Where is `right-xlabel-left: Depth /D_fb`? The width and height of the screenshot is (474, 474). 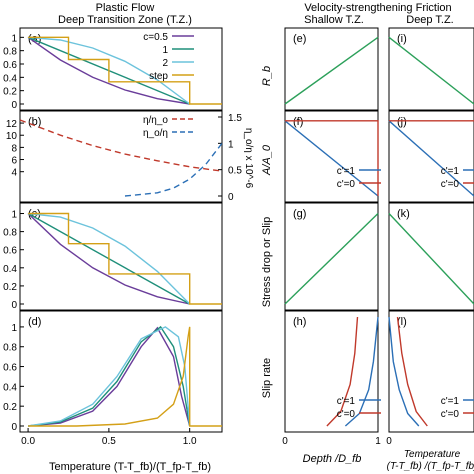
right-xlabel-left: Depth /D_fb is located at coordinates (332, 459).